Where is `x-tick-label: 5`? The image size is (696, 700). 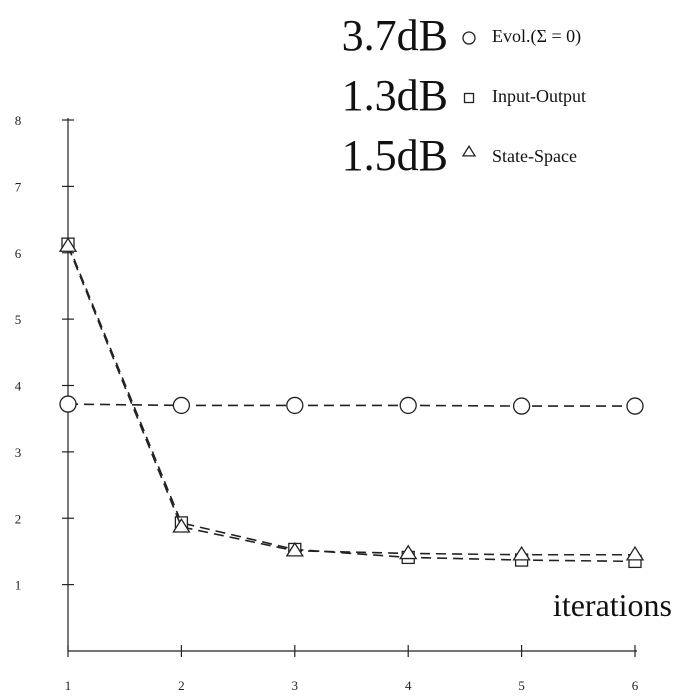
x-tick-label: 5 is located at coordinates (521, 685).